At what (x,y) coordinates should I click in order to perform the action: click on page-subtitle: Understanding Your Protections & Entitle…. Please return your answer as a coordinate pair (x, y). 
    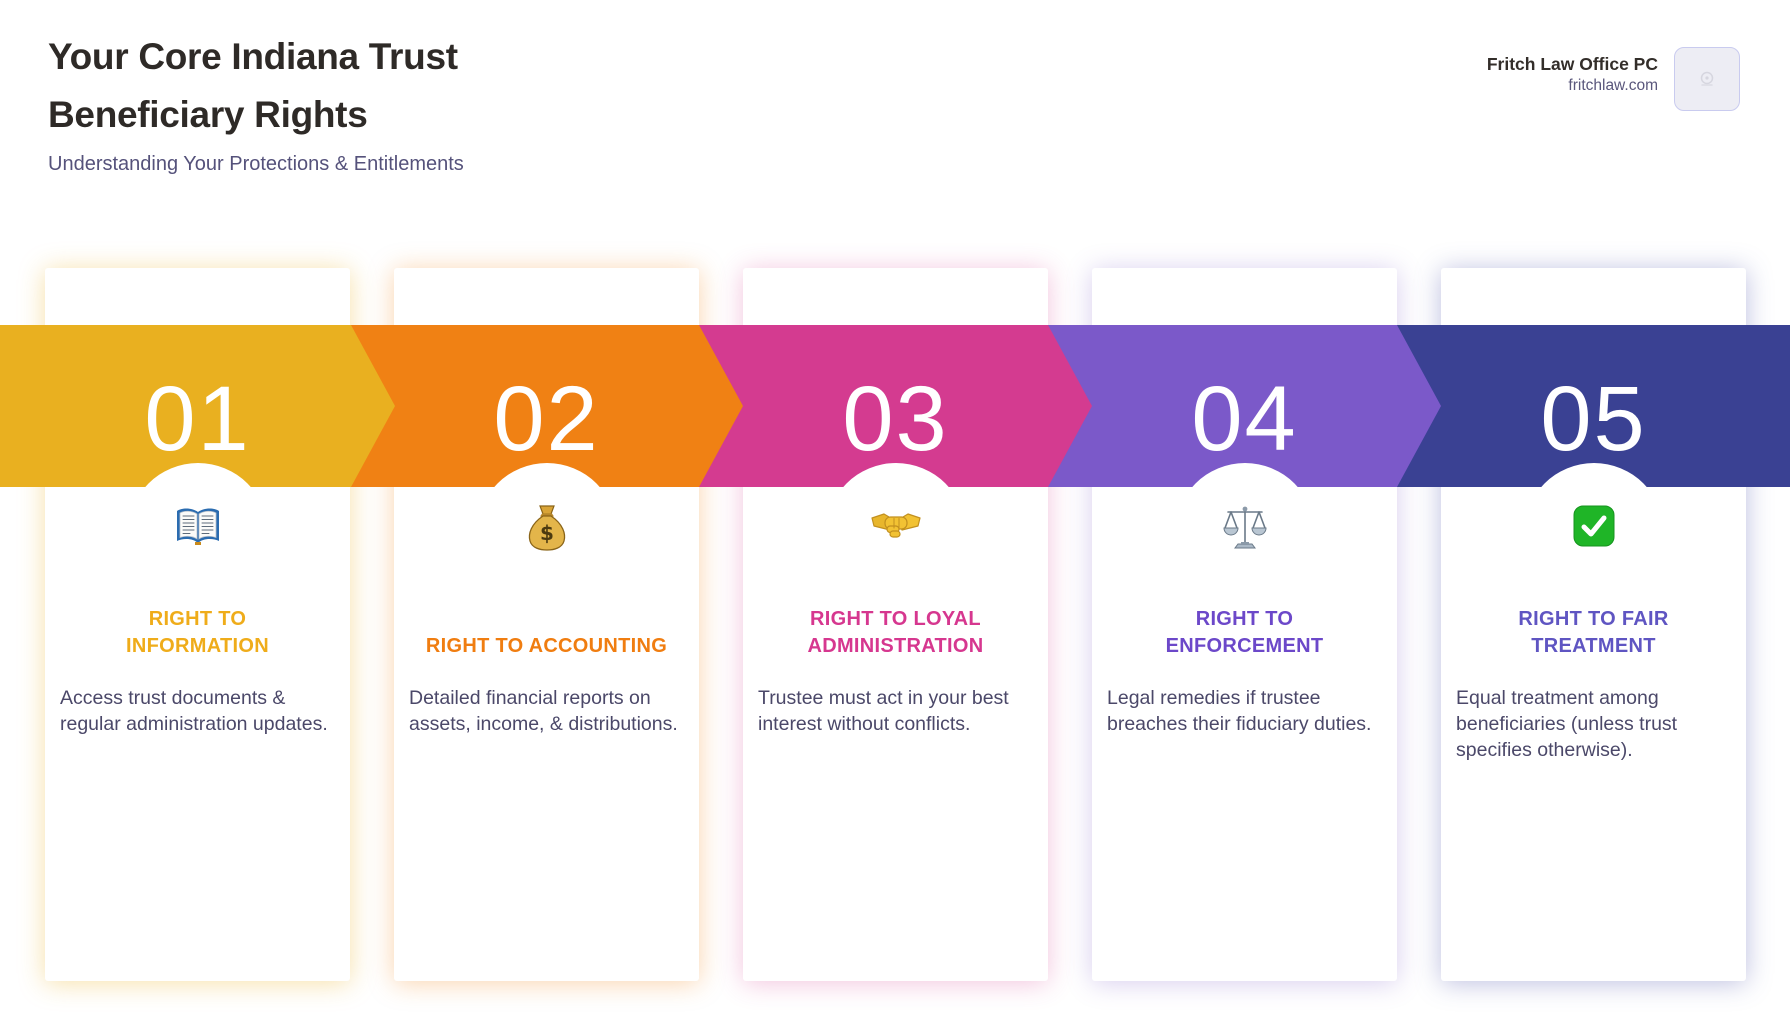
    Looking at the image, I should click on (256, 164).